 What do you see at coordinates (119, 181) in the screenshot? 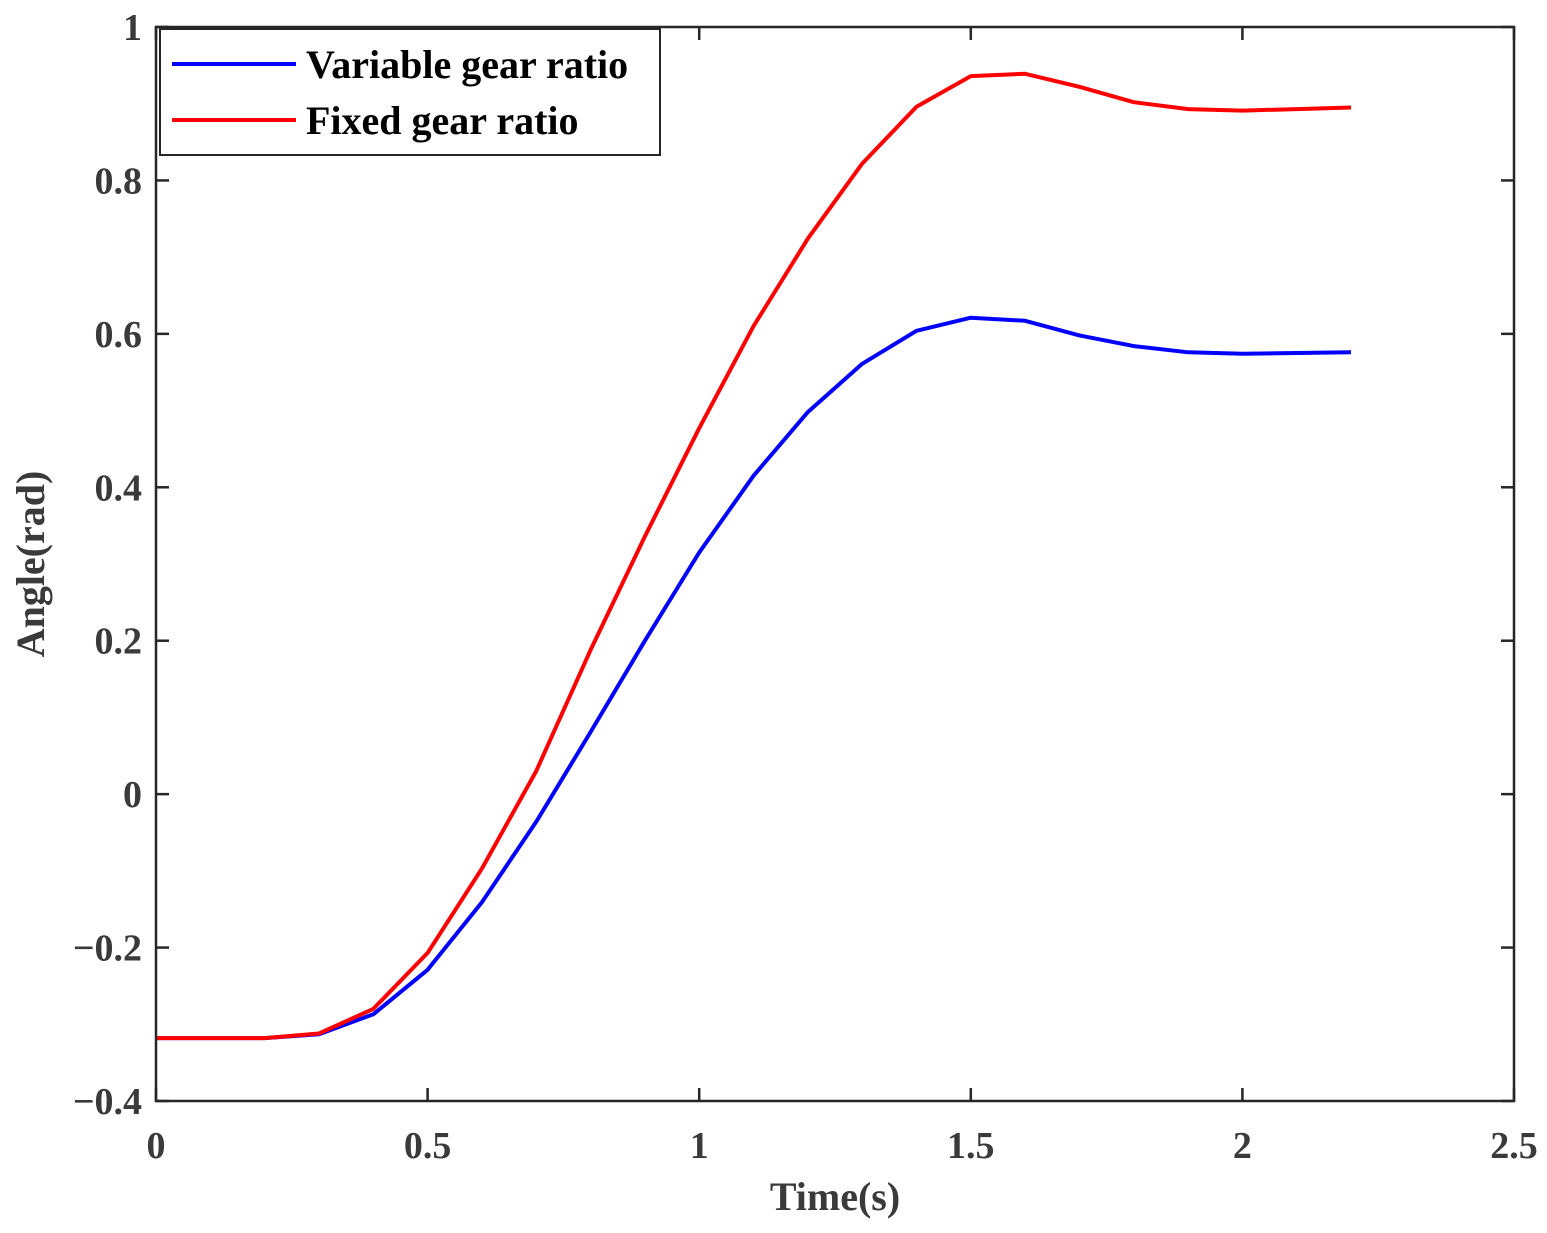
I see `y-tick-label: 0.8` at bounding box center [119, 181].